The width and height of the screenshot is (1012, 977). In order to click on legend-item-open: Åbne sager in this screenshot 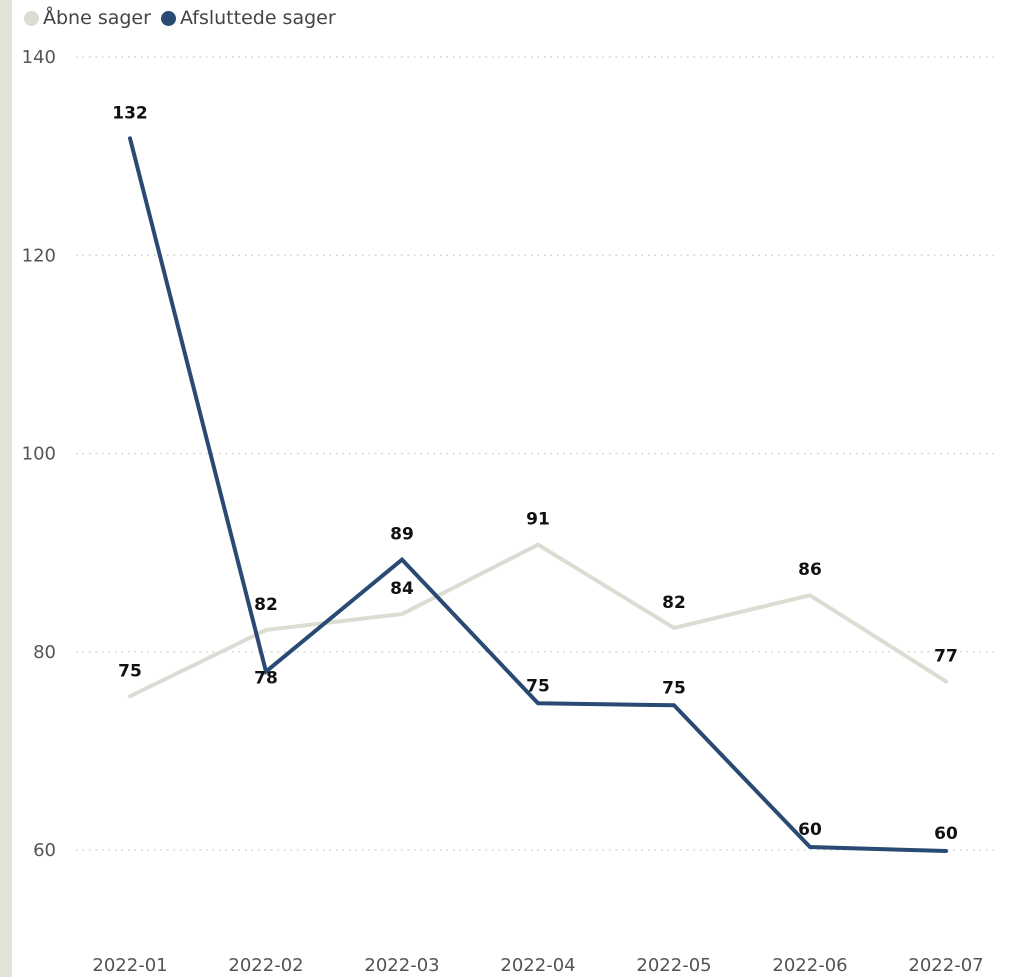, I will do `click(87, 18)`.